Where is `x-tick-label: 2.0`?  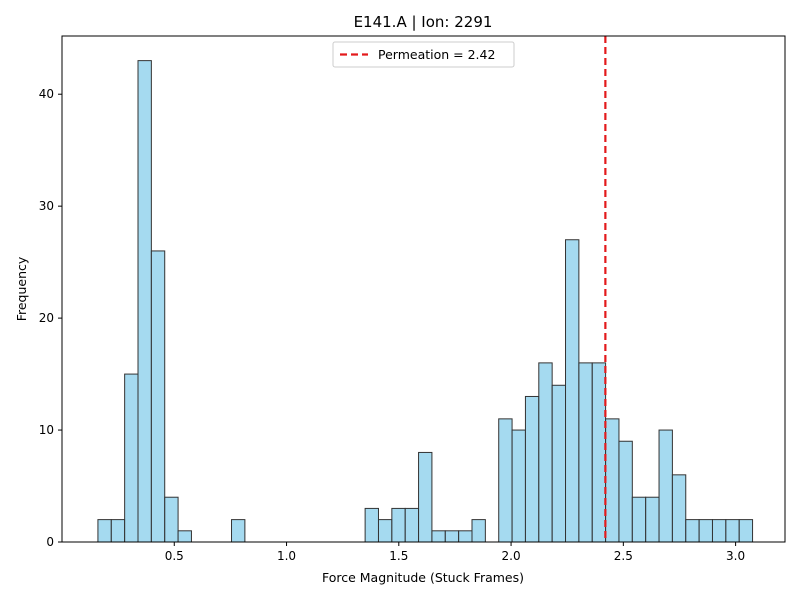 x-tick-label: 2.0 is located at coordinates (511, 556).